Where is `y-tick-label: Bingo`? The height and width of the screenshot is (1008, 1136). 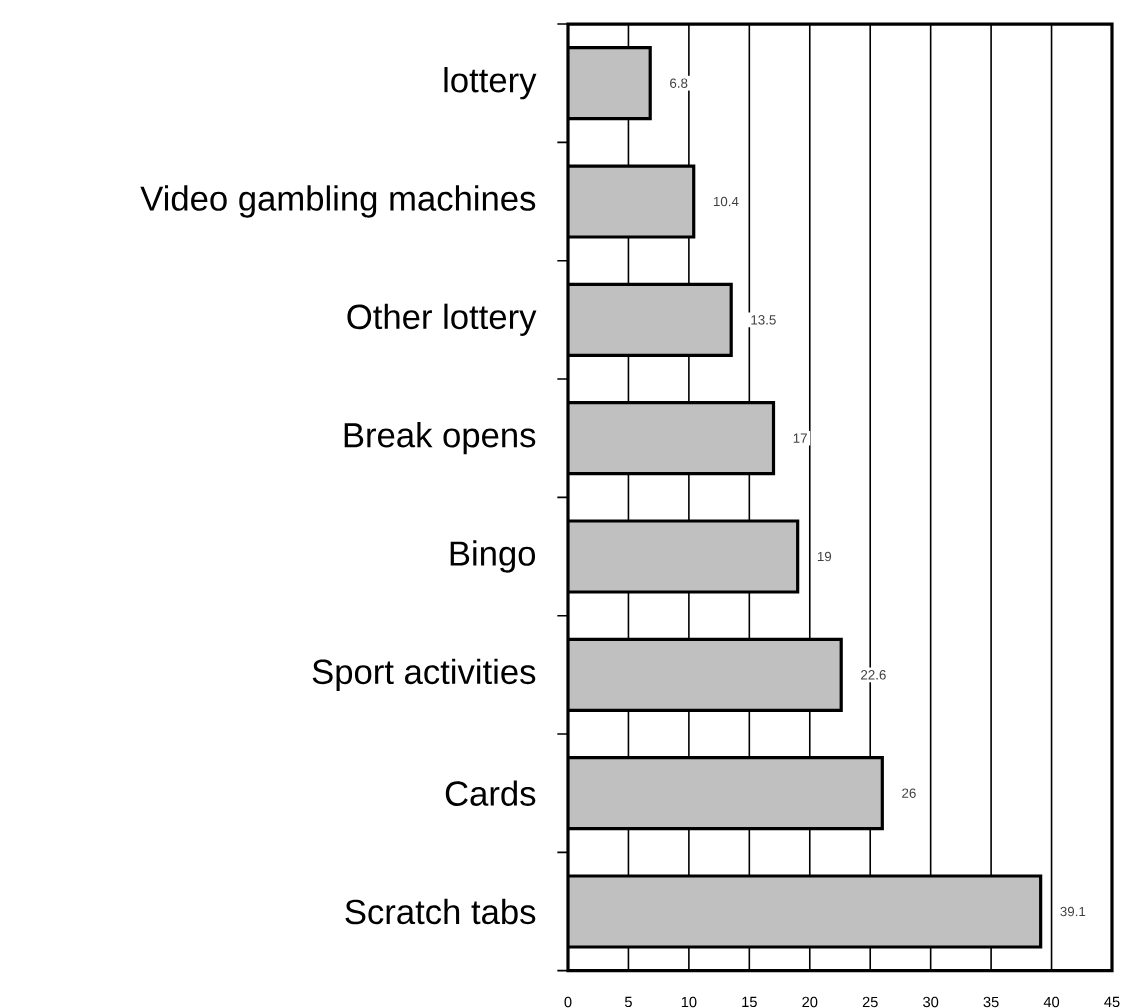 y-tick-label: Bingo is located at coordinates (493, 556).